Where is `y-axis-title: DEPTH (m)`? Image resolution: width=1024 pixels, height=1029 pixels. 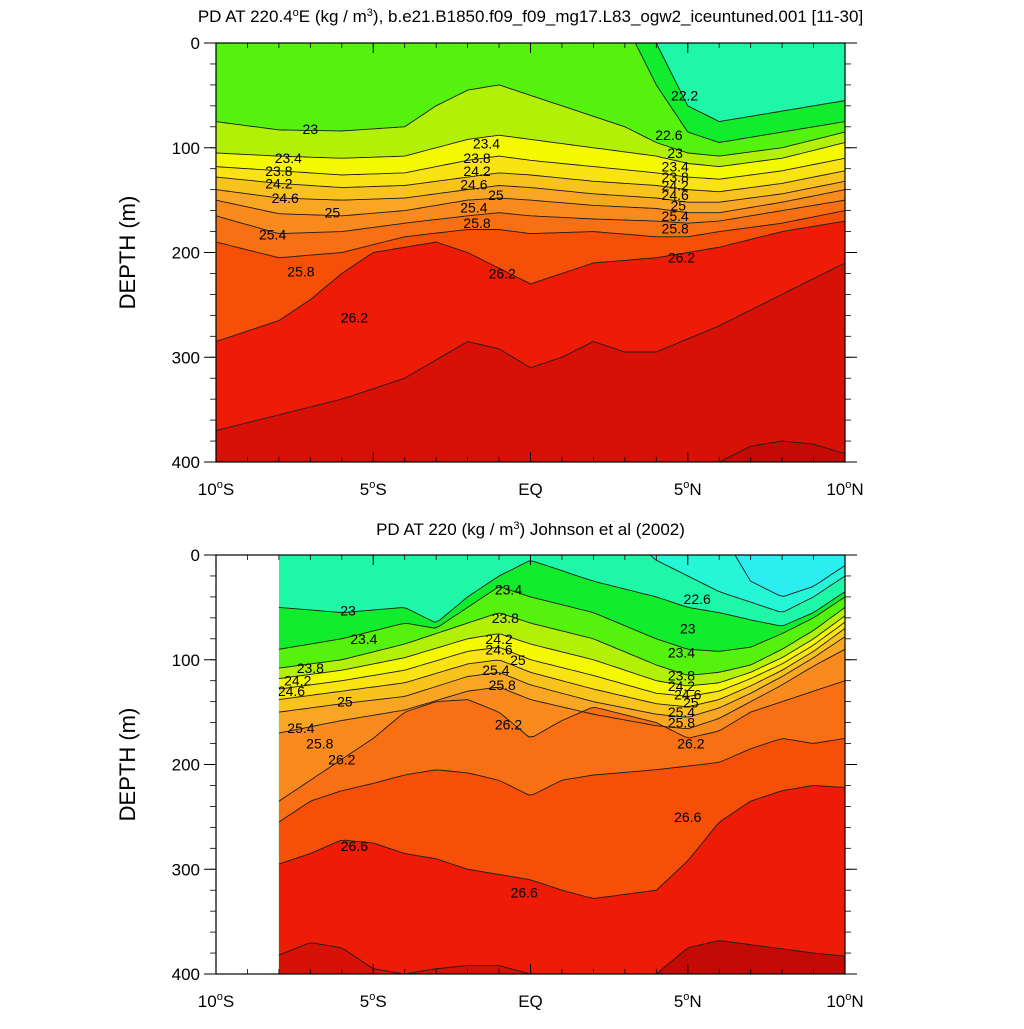
y-axis-title: DEPTH (m) is located at coordinates (127, 765).